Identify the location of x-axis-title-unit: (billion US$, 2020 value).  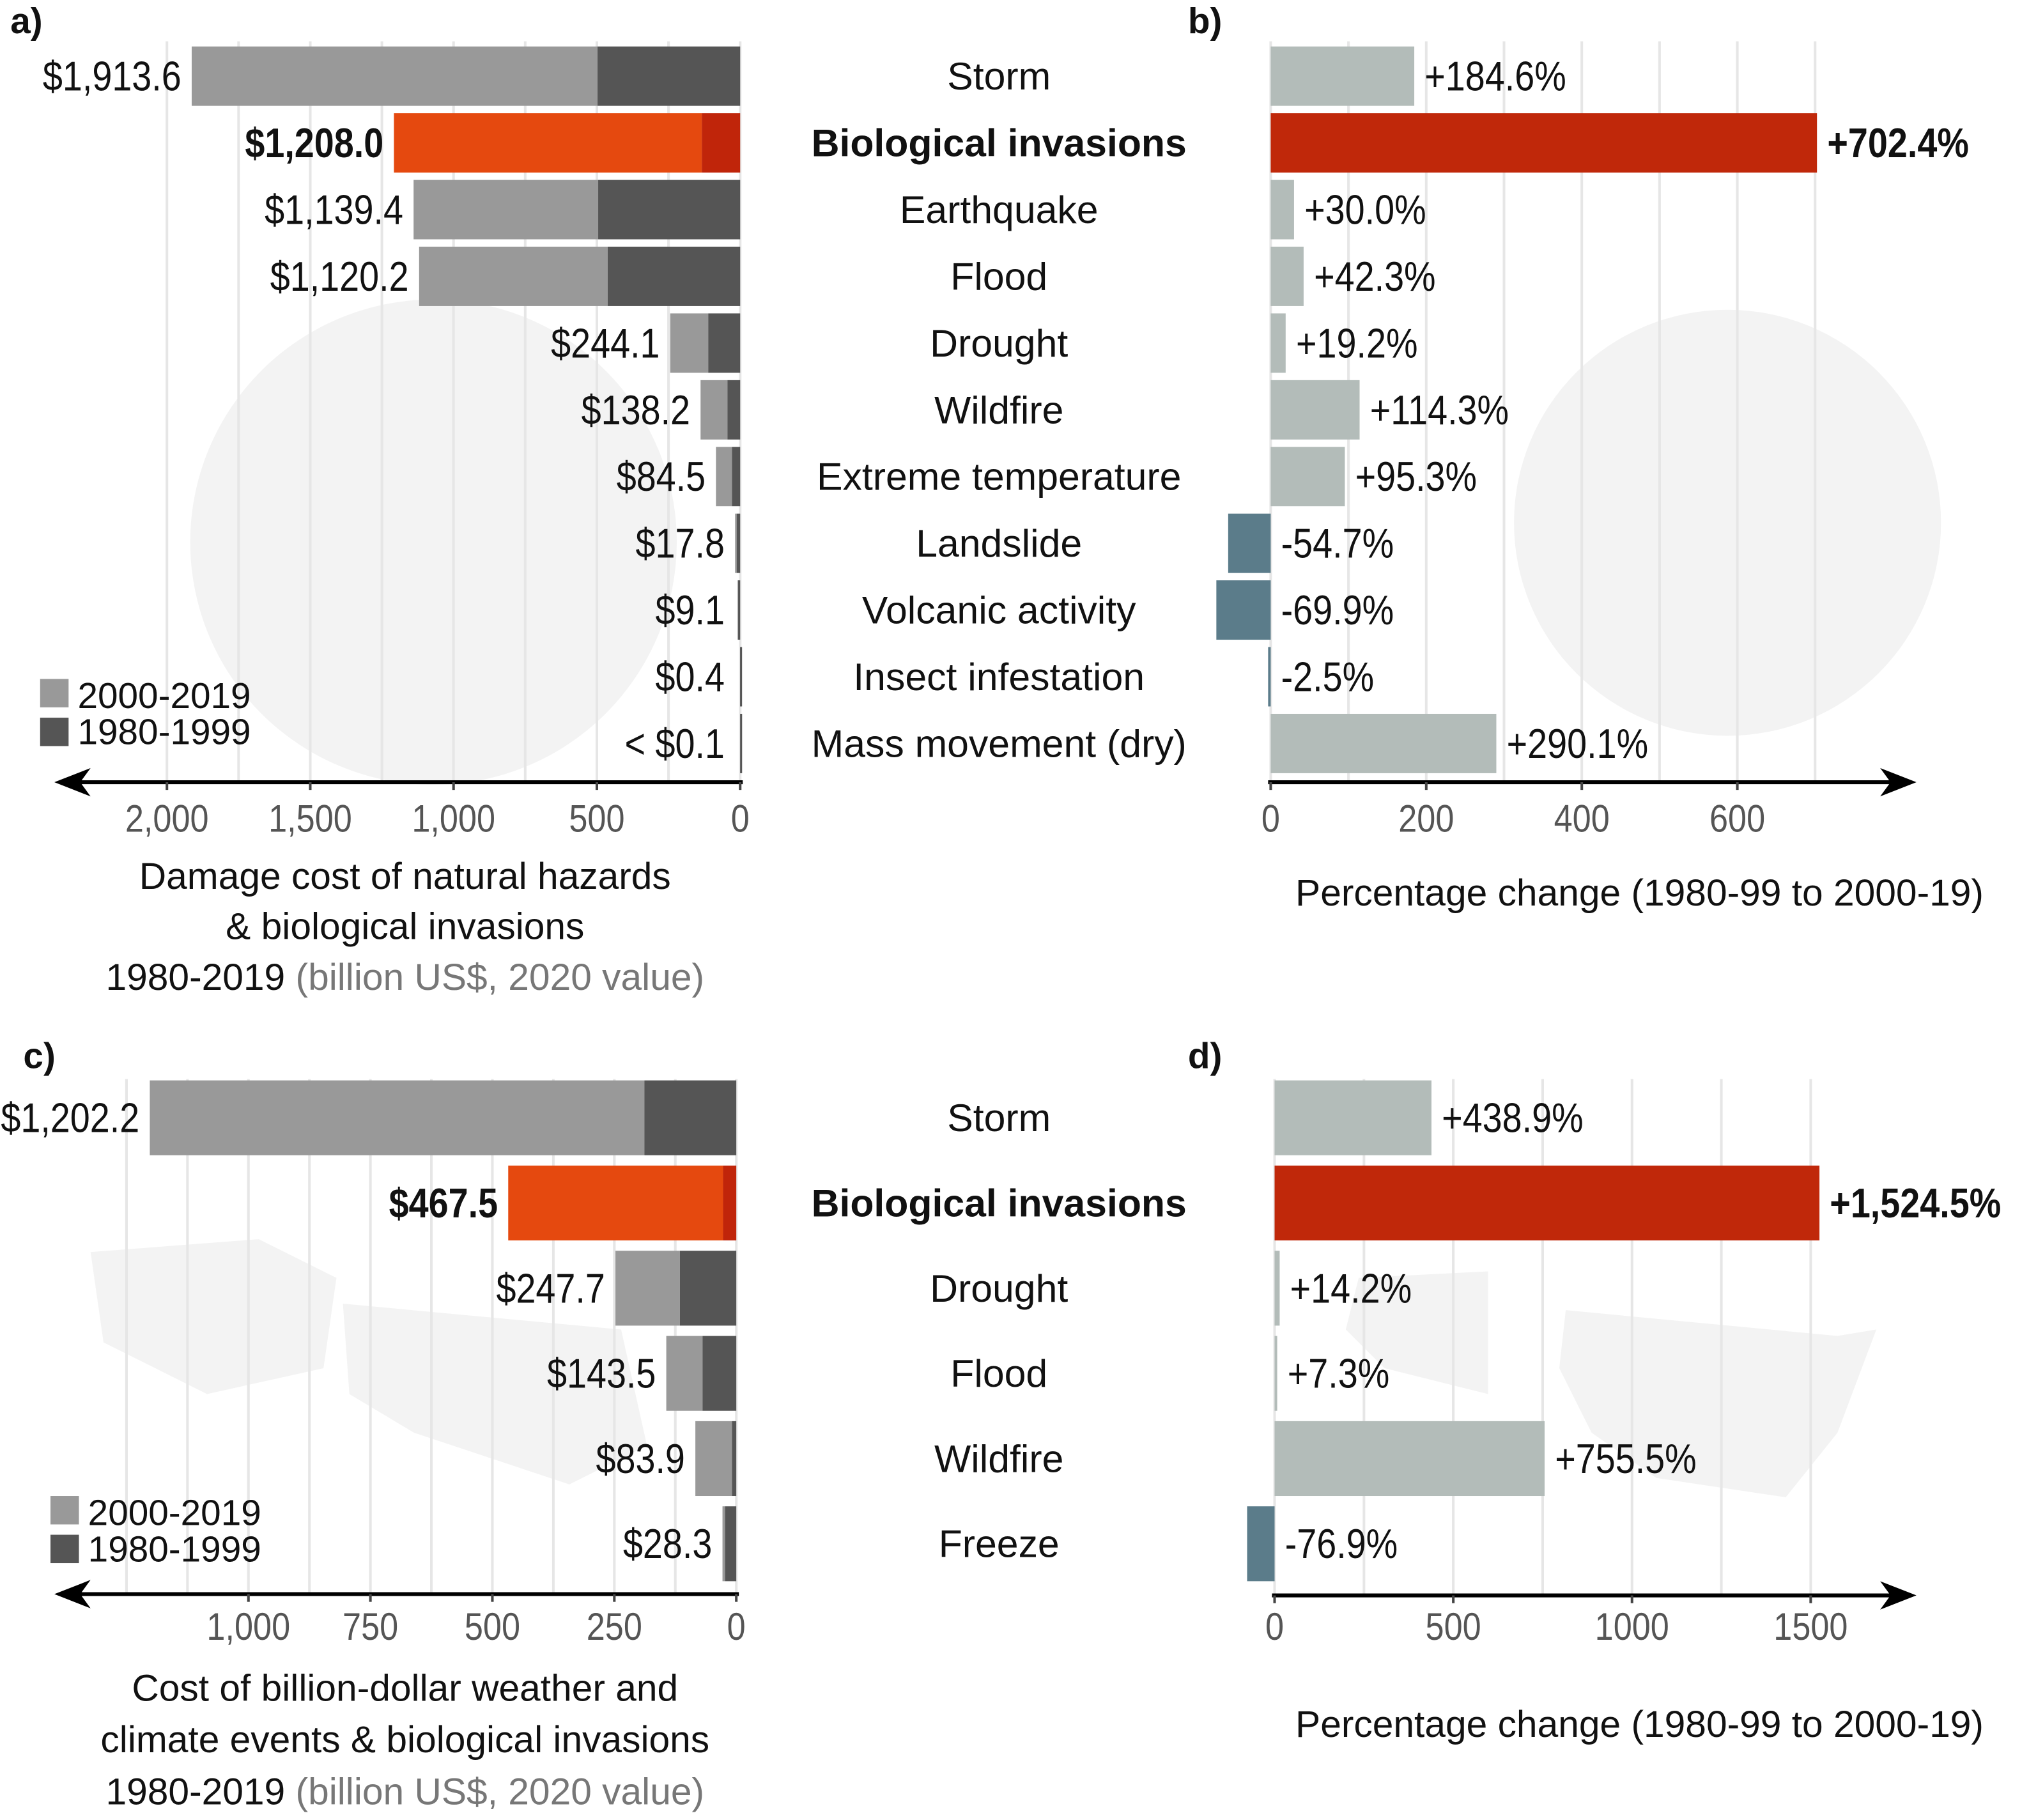
(500, 1791).